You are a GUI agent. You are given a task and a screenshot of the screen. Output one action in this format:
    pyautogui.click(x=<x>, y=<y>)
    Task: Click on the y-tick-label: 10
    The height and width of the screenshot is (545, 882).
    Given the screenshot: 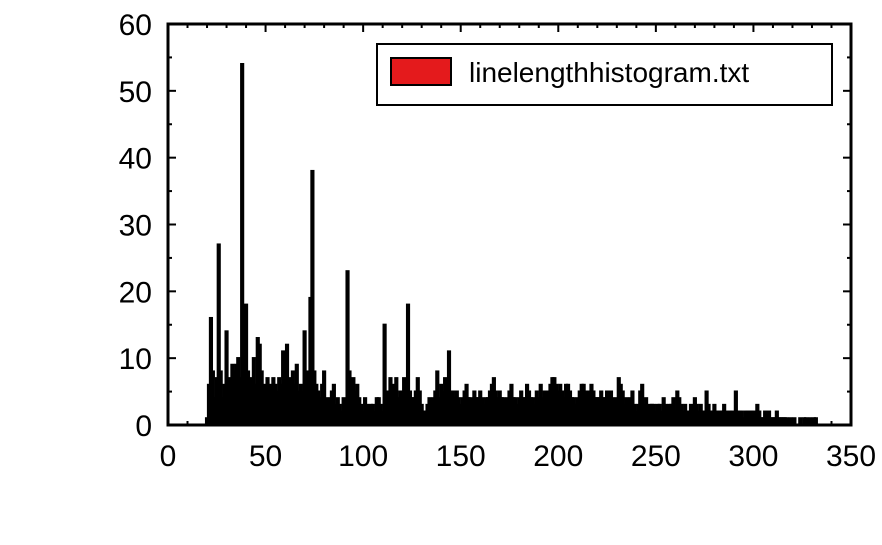 What is the action you would take?
    pyautogui.click(x=135, y=359)
    